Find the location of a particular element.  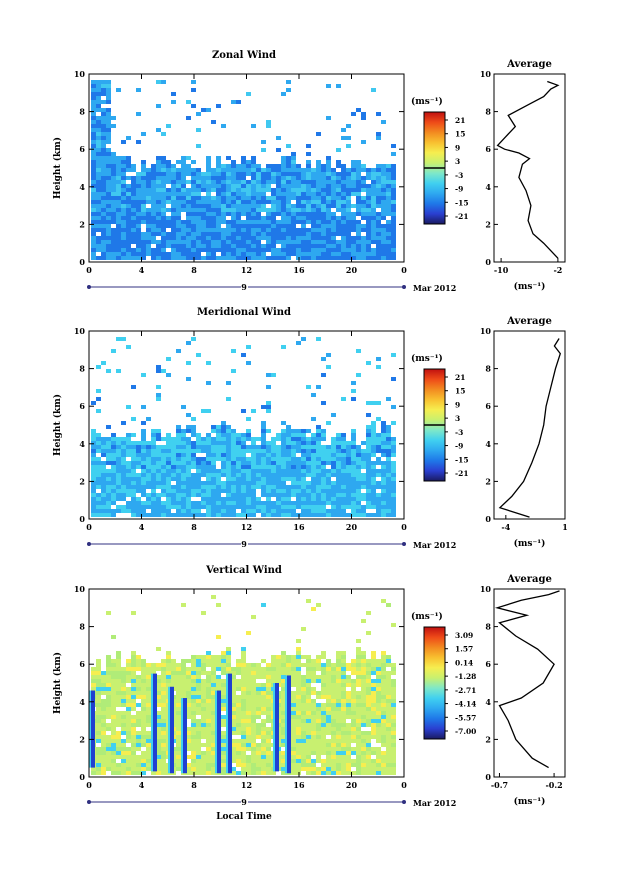

day-axis-start is located at coordinates (89, 802).